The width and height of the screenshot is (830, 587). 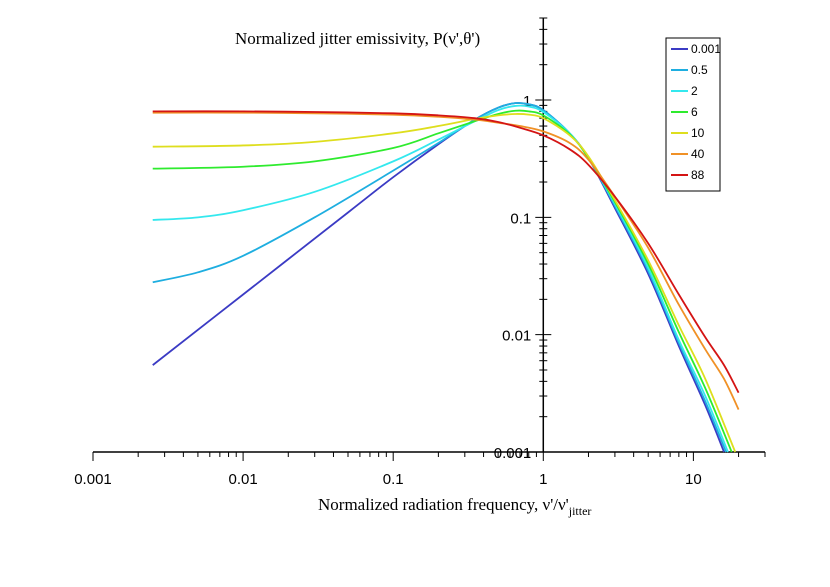 I want to click on x-tick-label: 10, so click(x=693, y=479).